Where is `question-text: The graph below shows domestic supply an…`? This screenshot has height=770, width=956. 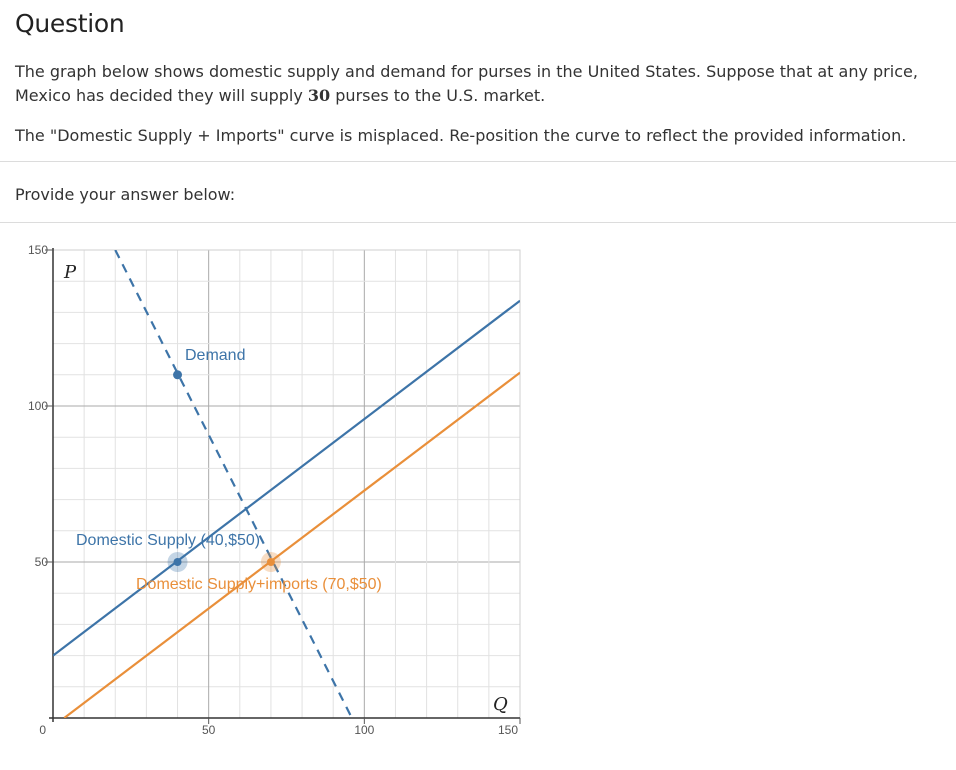
question-text: The graph below shows domestic supply an… is located at coordinates (466, 83).